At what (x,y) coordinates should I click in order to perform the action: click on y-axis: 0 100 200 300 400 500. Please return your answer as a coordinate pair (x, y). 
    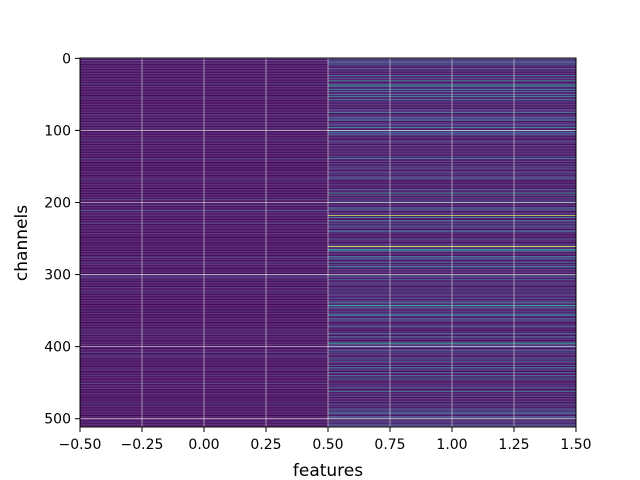
    Looking at the image, I should click on (62, 239).